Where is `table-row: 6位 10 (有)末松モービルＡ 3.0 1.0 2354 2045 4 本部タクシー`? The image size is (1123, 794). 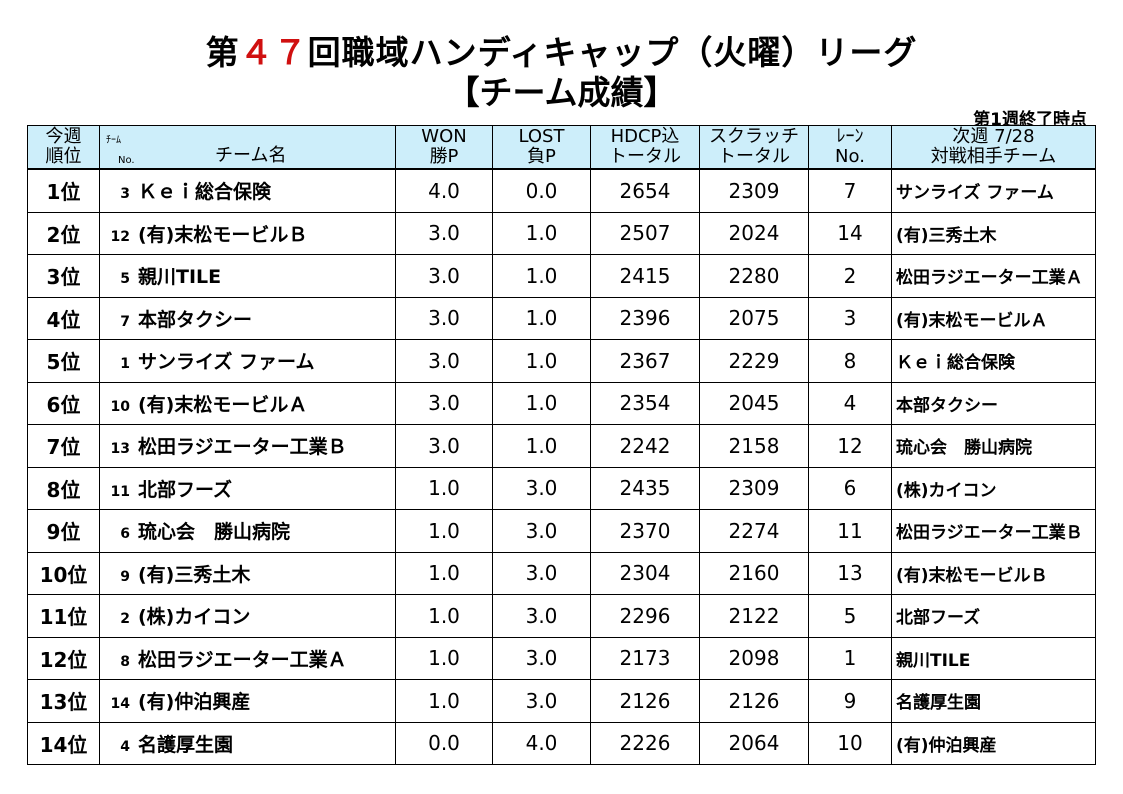 table-row: 6位 10 (有)末松モービルＡ 3.0 1.0 2354 2045 4 本部タクシー is located at coordinates (561, 403).